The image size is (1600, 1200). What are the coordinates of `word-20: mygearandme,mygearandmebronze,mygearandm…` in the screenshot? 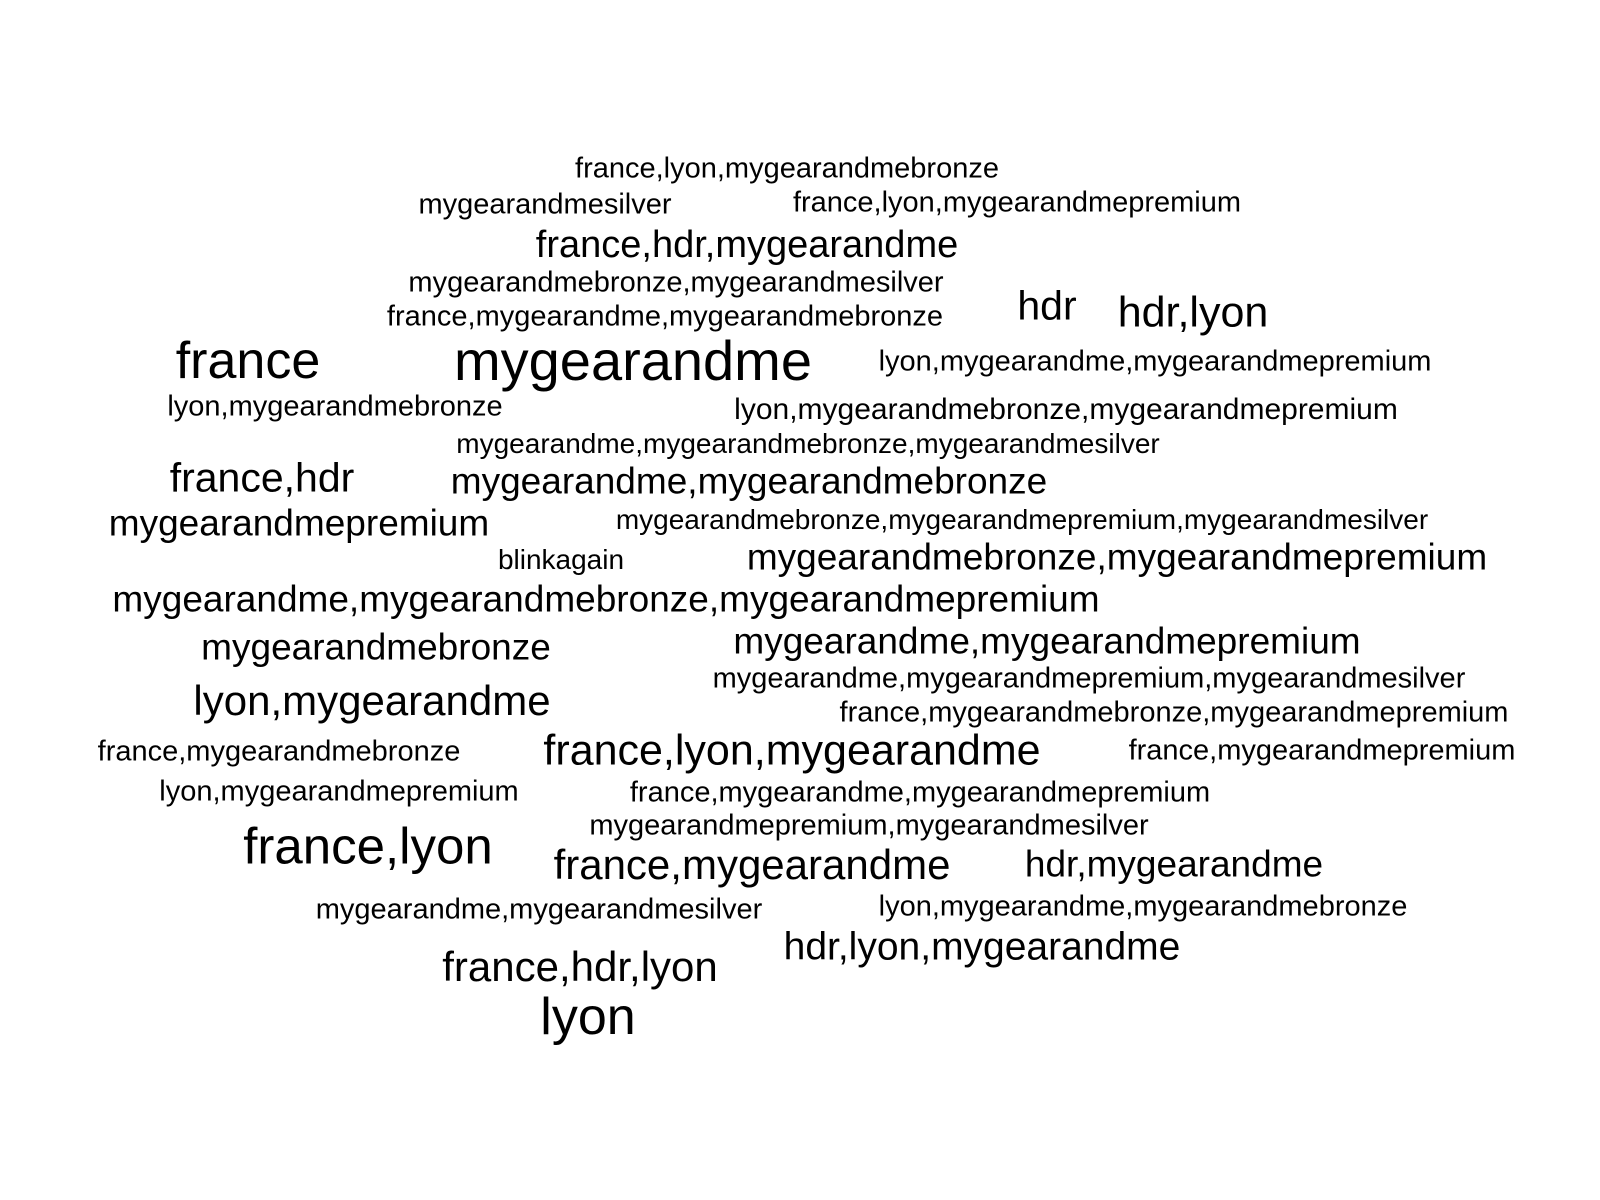 It's located at (606, 599).